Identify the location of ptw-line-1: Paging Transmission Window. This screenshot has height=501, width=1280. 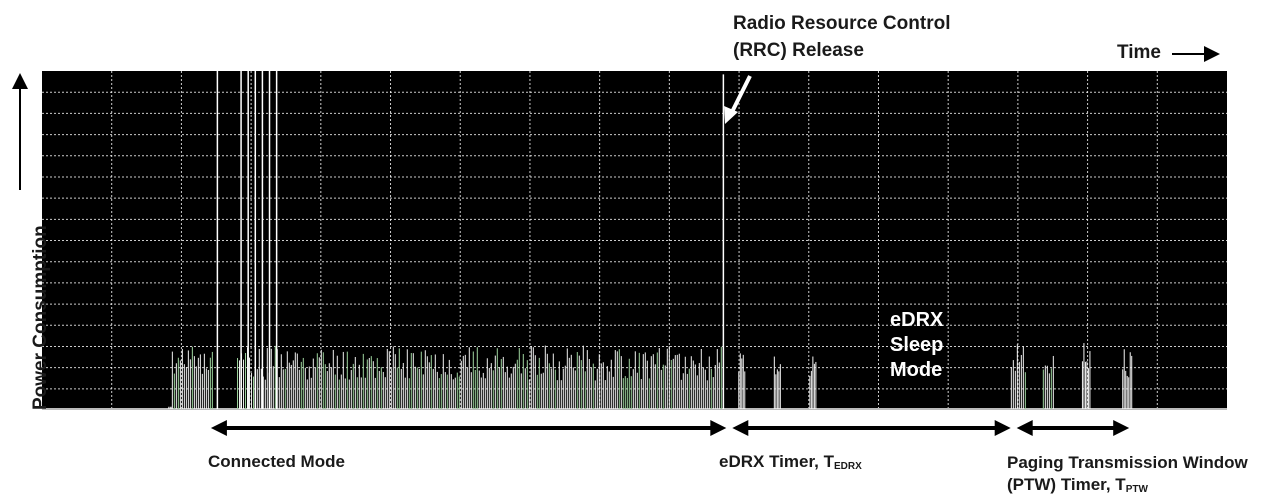
(1127, 462).